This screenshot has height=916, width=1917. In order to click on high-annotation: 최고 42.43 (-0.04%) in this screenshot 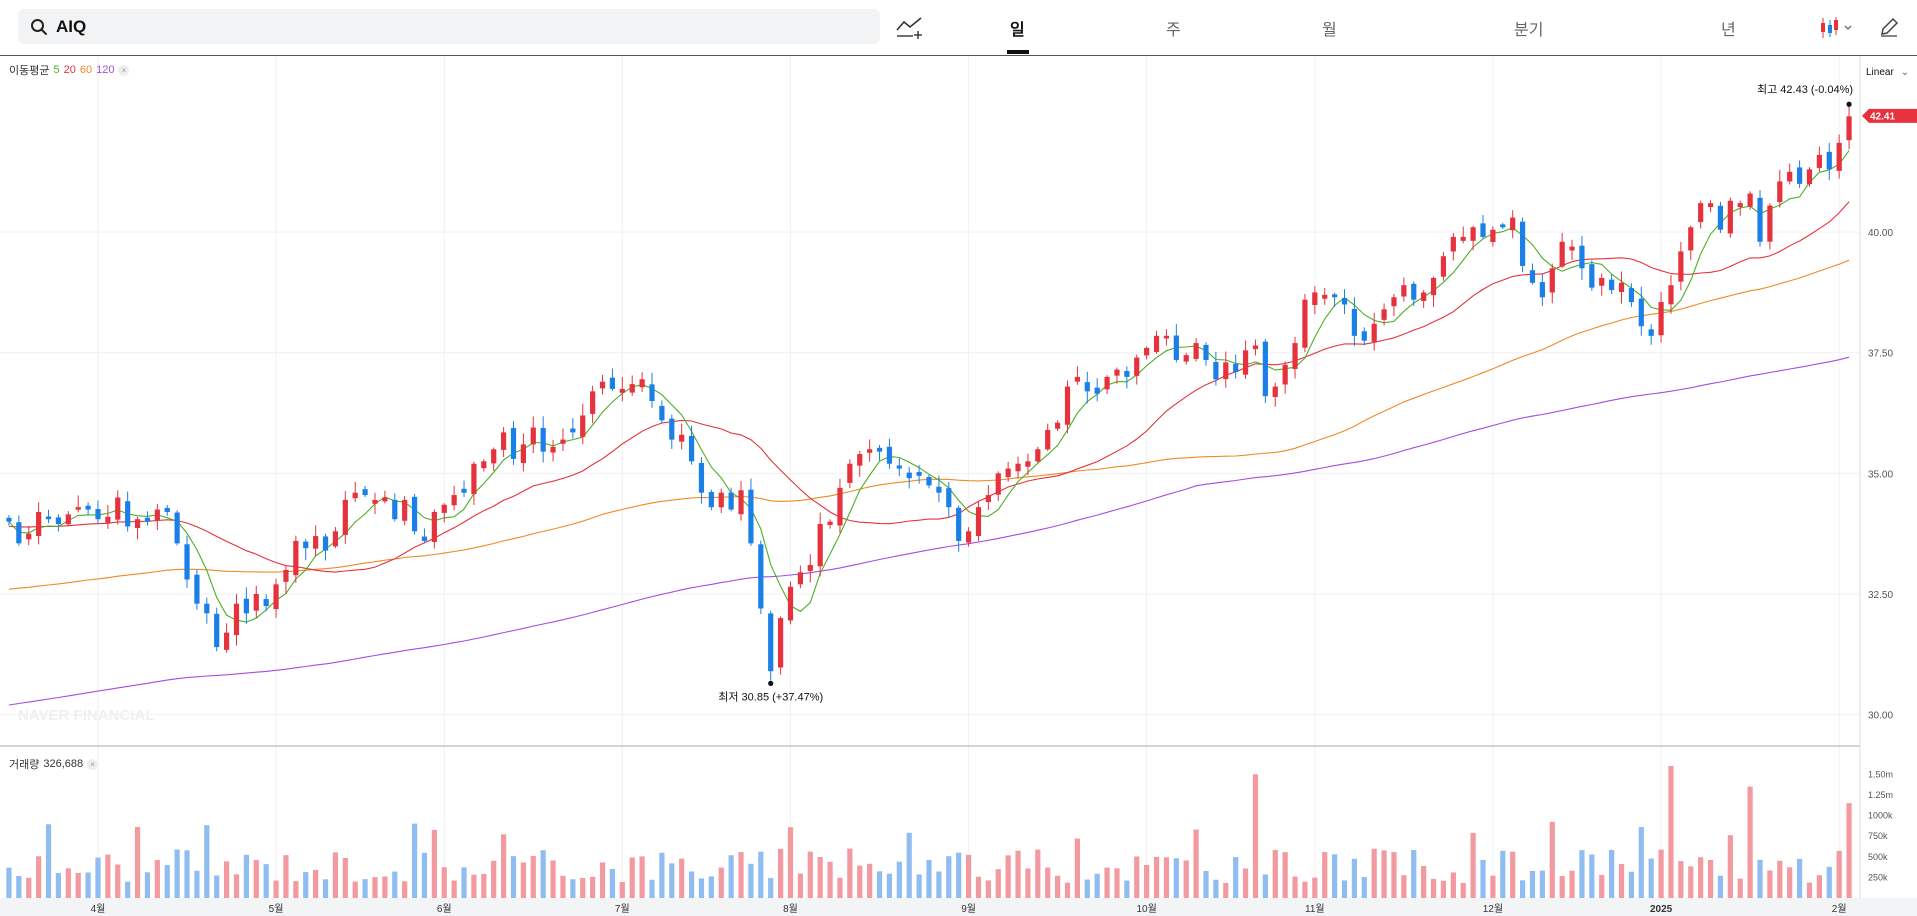, I will do `click(1805, 89)`.